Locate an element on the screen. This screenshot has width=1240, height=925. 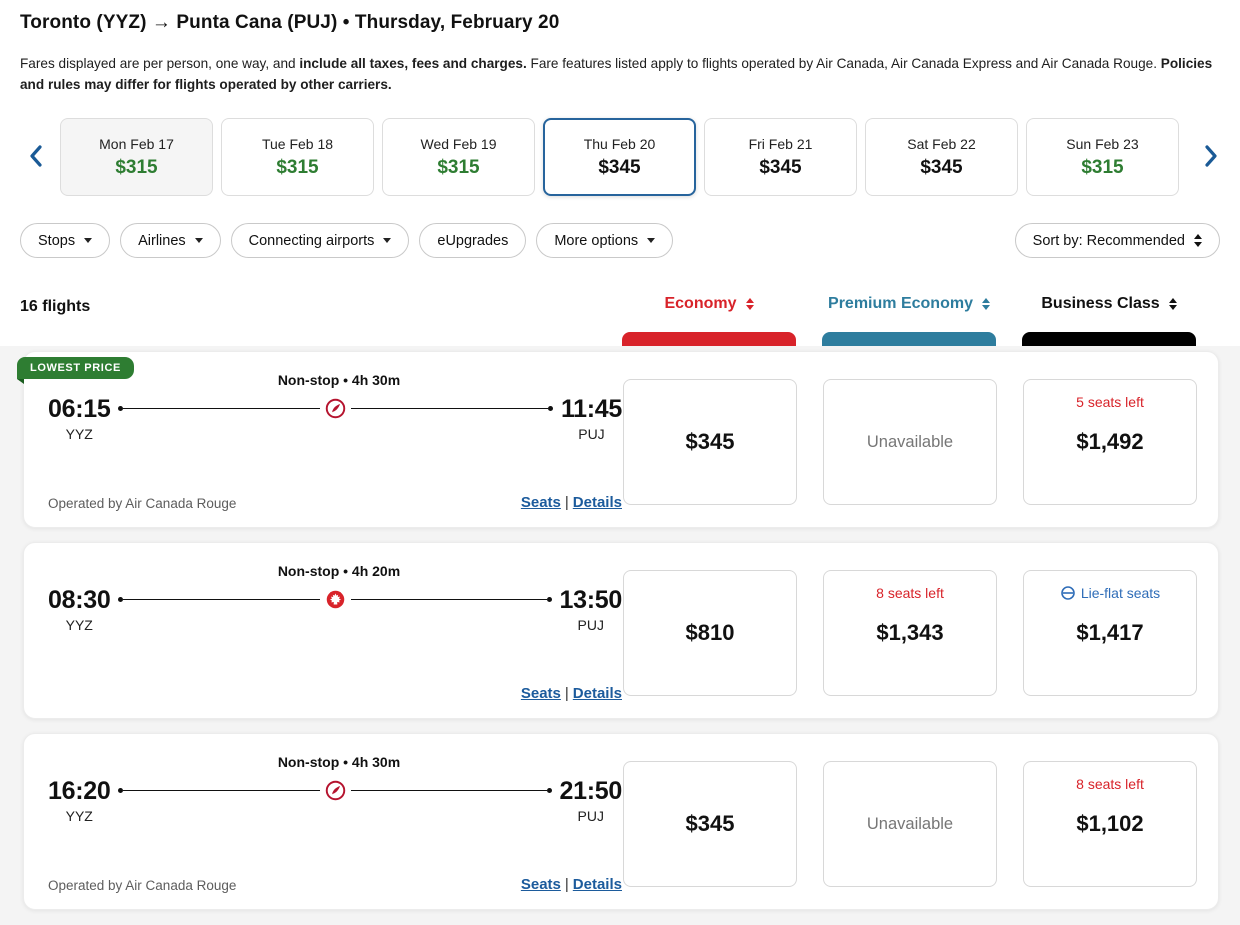
chevron-right-icon is located at coordinates (1211, 157).